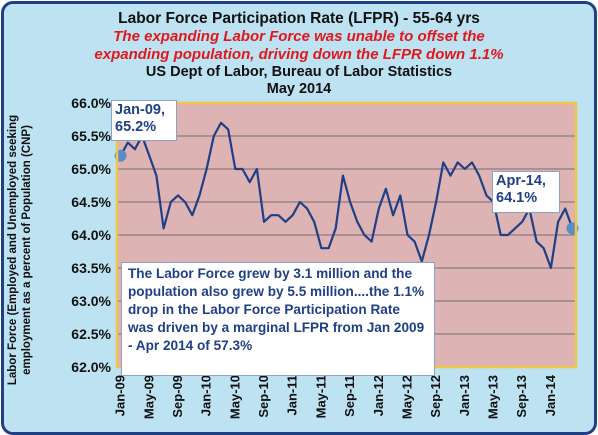  What do you see at coordinates (292, 395) in the screenshot?
I see `x-tick-label: Jan-11` at bounding box center [292, 395].